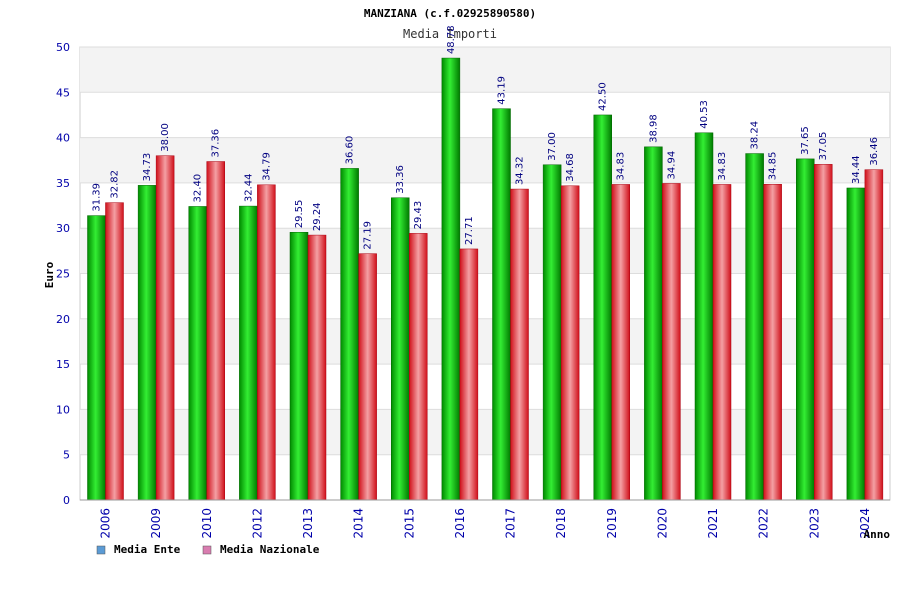  Describe the element at coordinates (653, 128) in the screenshot. I see `data-label: 38.98` at that location.